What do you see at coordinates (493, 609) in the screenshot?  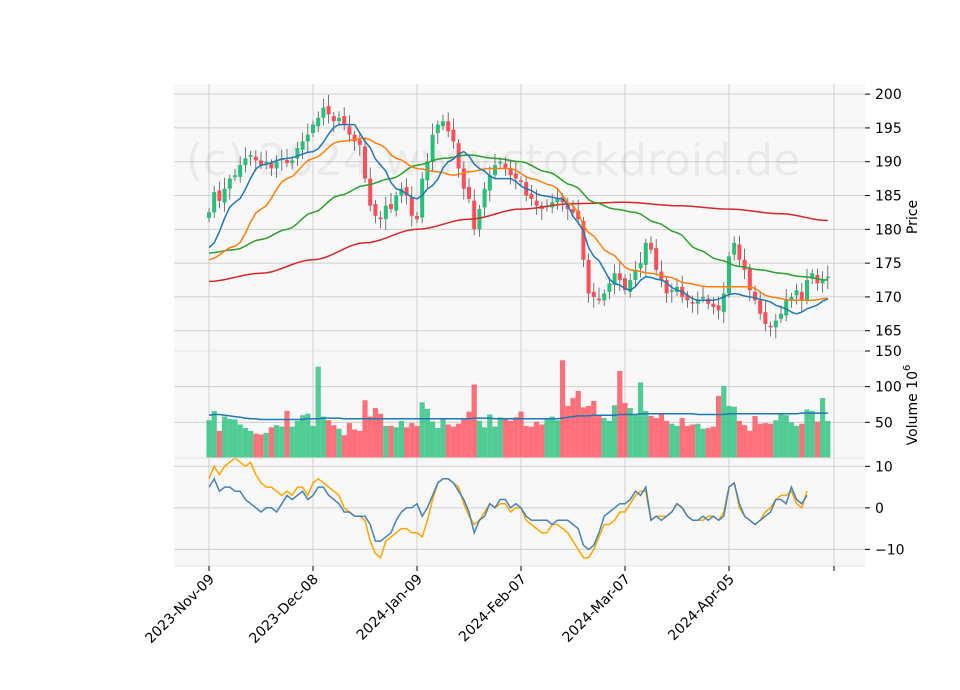 I see `xtick-label-3: 2024-Feb-07` at bounding box center [493, 609].